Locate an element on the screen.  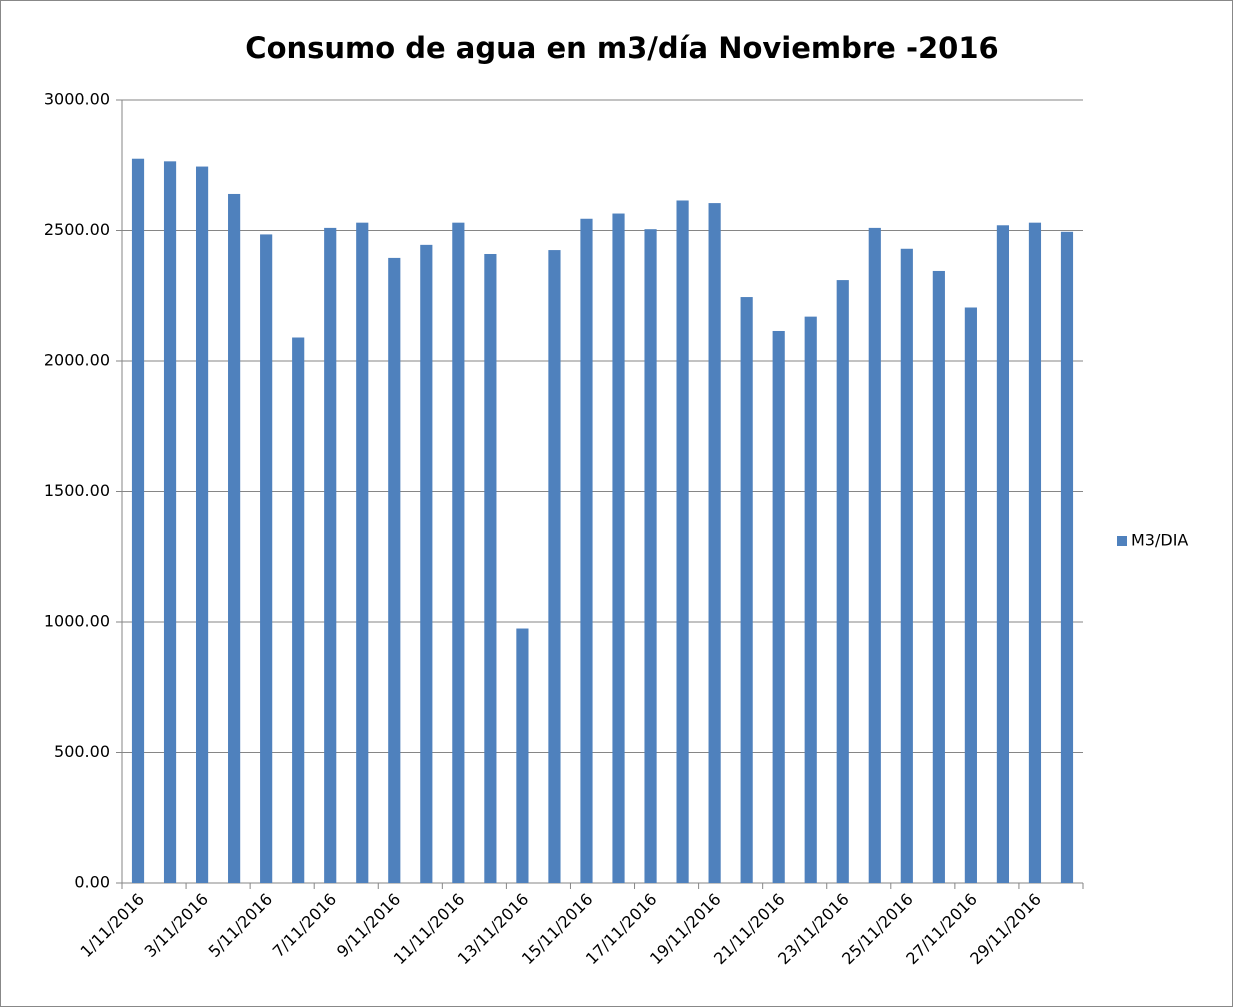
legend-label: M3/DIA is located at coordinates (1159, 540).